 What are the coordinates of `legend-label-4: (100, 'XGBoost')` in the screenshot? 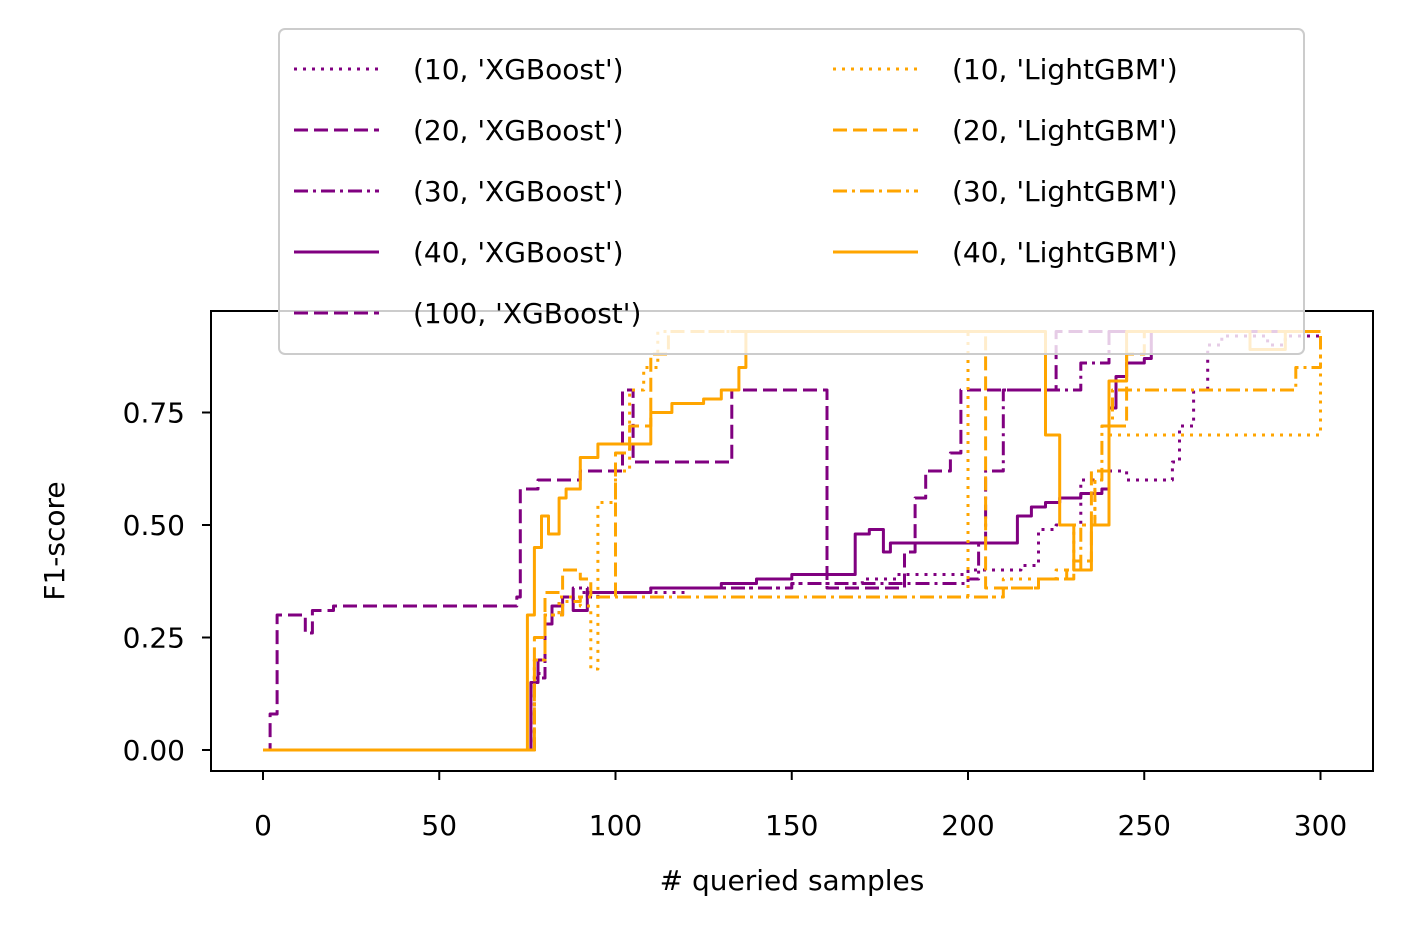 It's located at (527, 313).